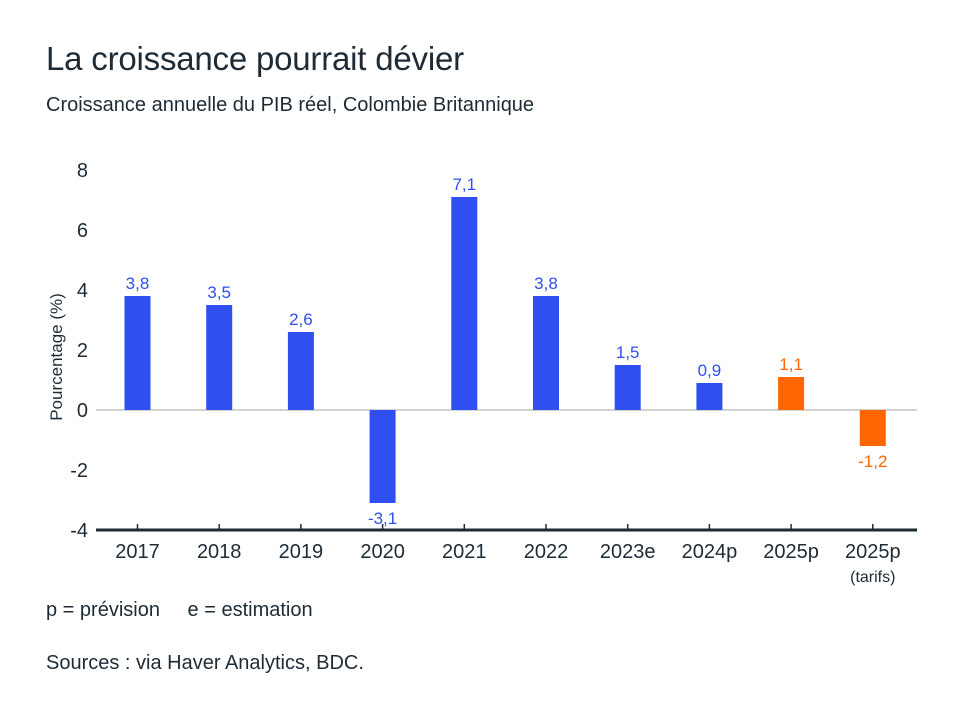 This screenshot has height=720, width=960. Describe the element at coordinates (255, 58) in the screenshot. I see `chart-title: La croissance pourrait dévier` at that location.